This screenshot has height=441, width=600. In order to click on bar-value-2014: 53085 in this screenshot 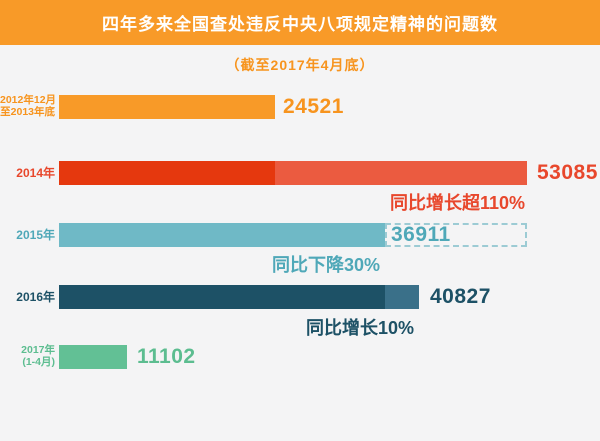, I will do `click(567, 172)`.